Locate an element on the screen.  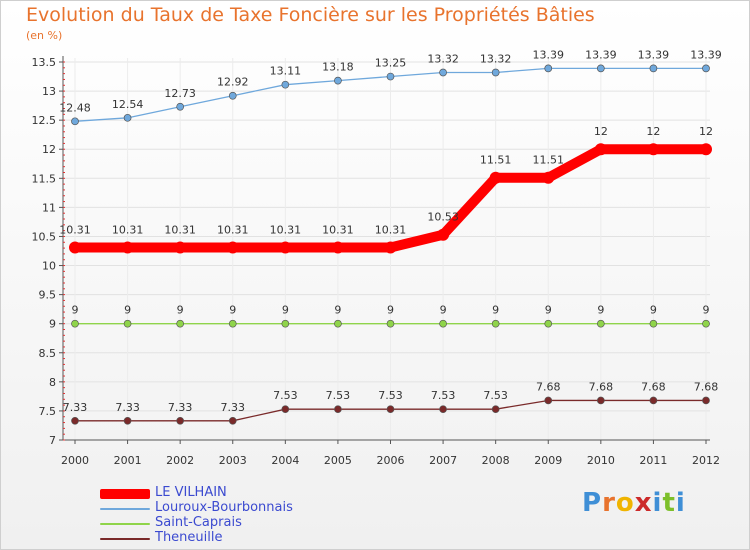
data-label: 10.53 is located at coordinates (443, 217).